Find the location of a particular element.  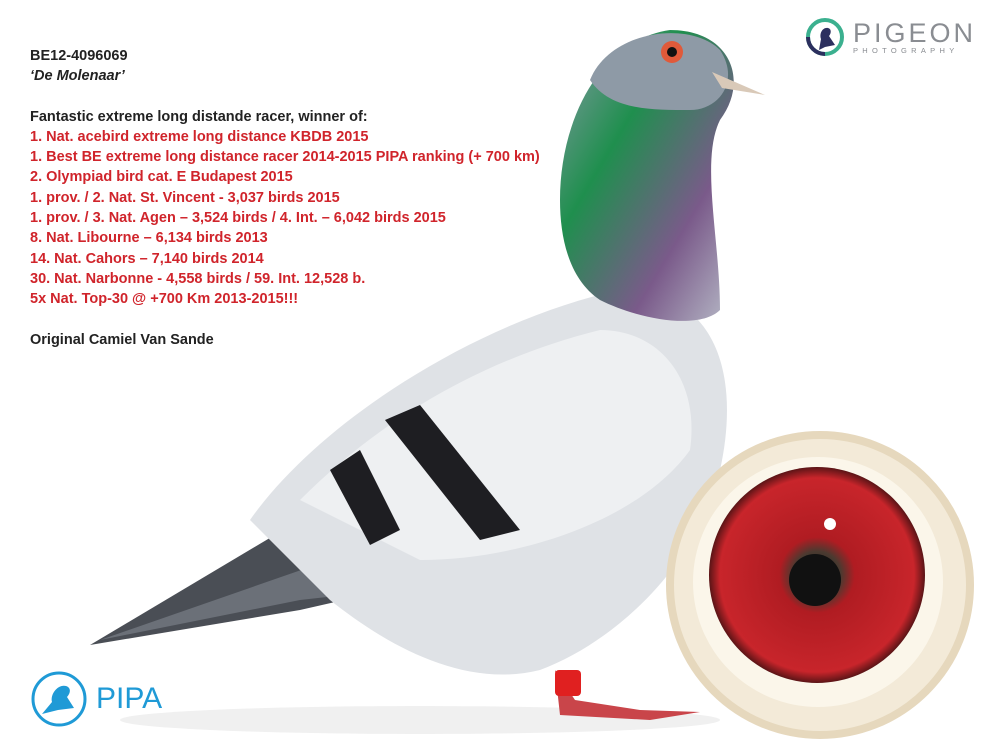

camera-aperture-pigeon-icon is located at coordinates (825, 37).